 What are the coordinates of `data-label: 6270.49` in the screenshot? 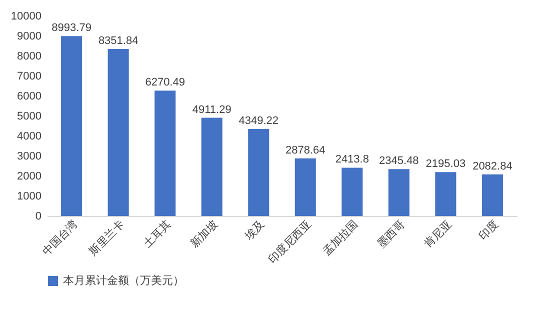 It's located at (165, 82).